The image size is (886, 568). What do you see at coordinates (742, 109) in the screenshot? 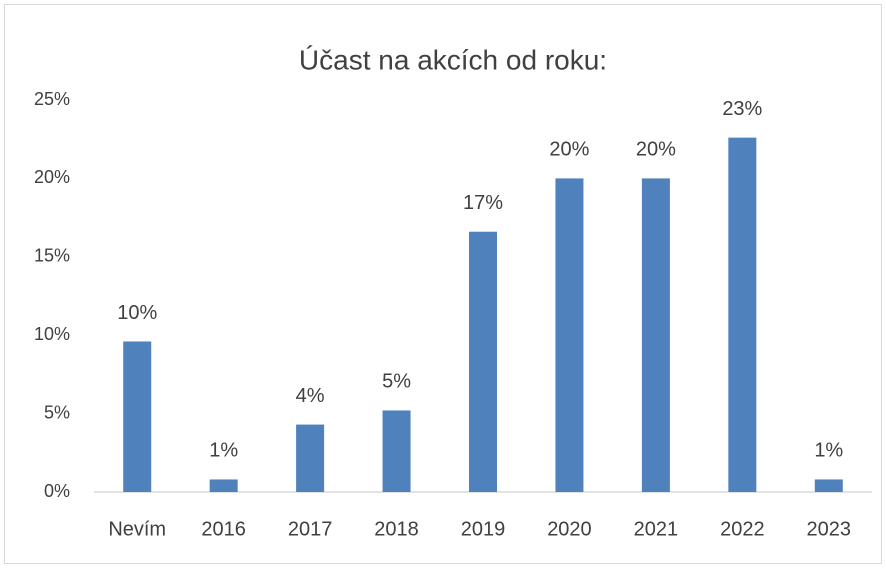
I see `data-label: 23%` at bounding box center [742, 109].